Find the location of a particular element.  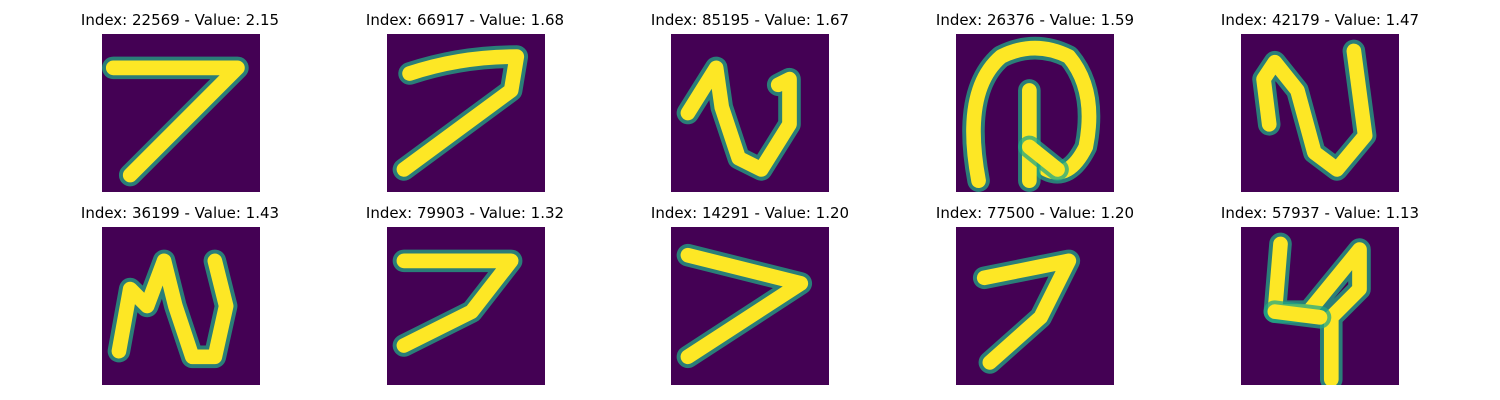

panel-title: Index: 77500 - Value: 1.20 is located at coordinates (1035, 213).